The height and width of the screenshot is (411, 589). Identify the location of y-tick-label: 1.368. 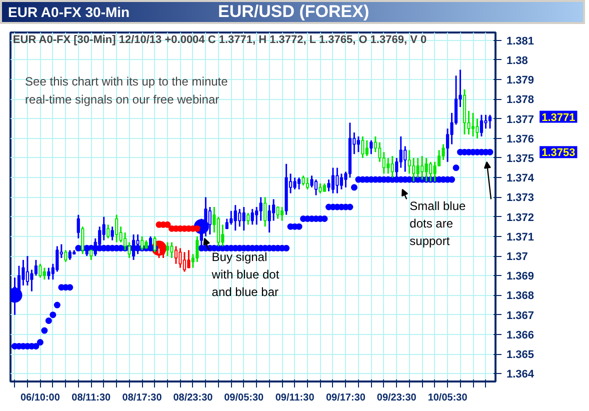
(520, 296).